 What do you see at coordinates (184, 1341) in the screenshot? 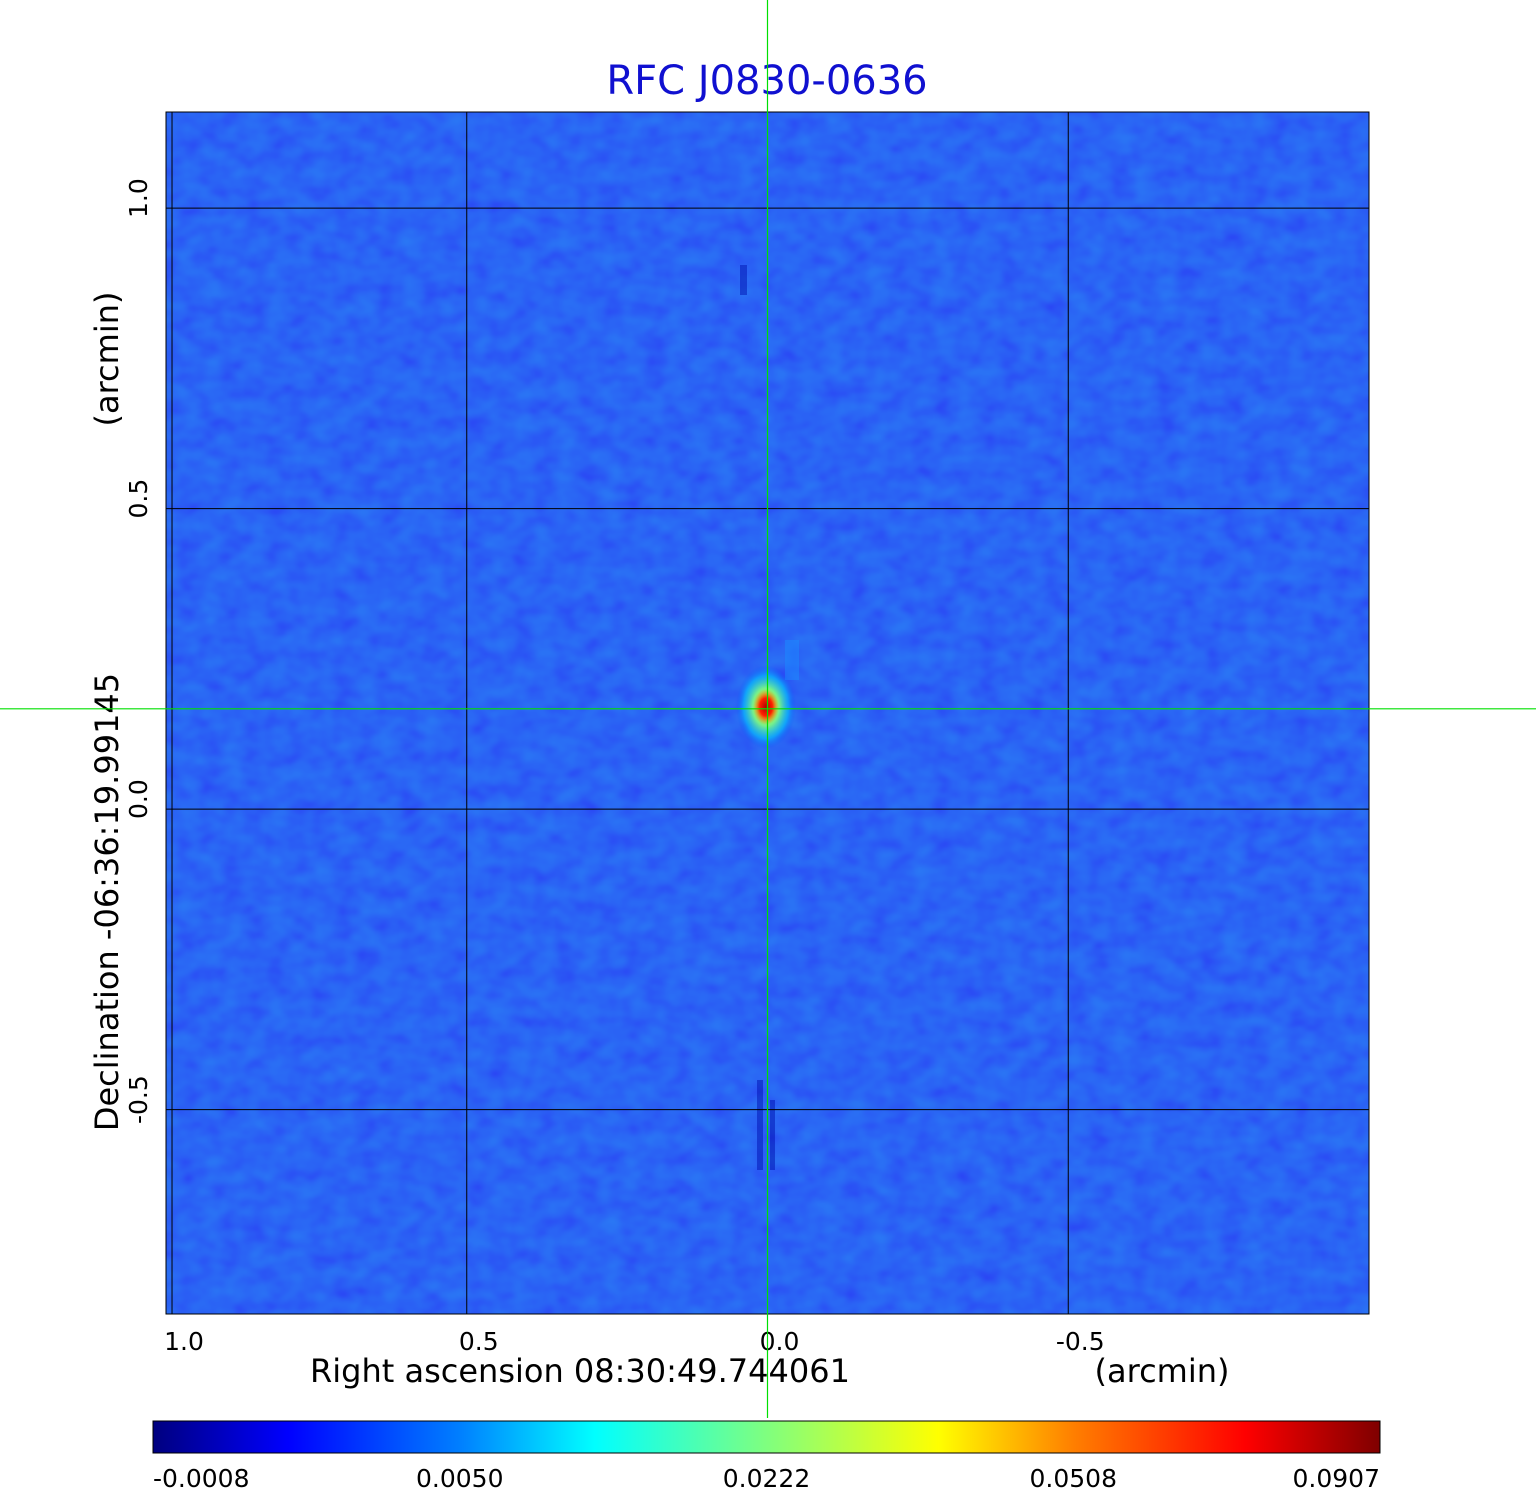
I see `x-tick-label: 1.0` at bounding box center [184, 1341].